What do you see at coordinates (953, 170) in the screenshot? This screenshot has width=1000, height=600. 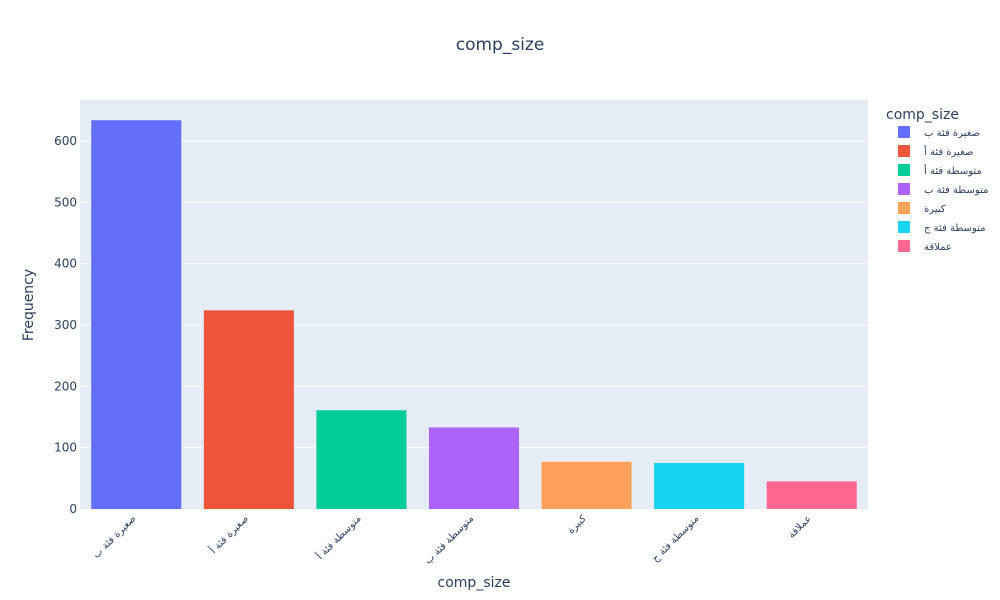 I see `legend-label: متوسطة فئة أ` at bounding box center [953, 170].